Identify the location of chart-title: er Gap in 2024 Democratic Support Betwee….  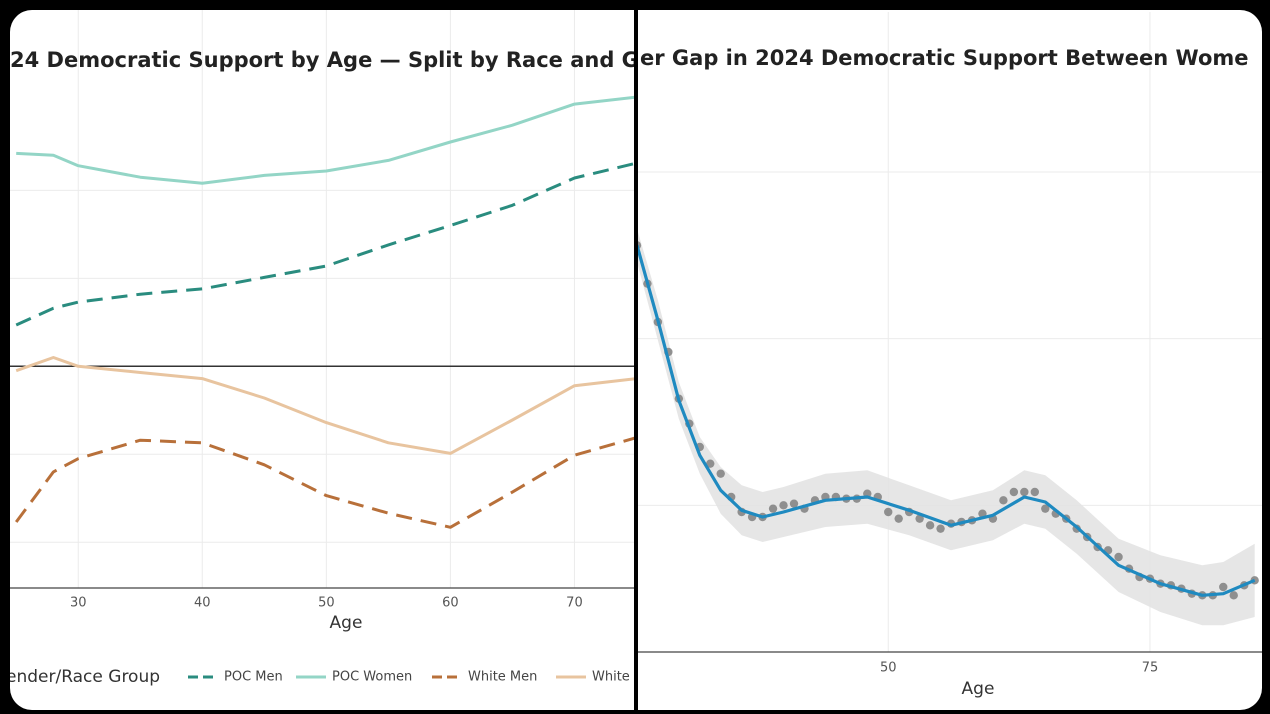
(944, 58).